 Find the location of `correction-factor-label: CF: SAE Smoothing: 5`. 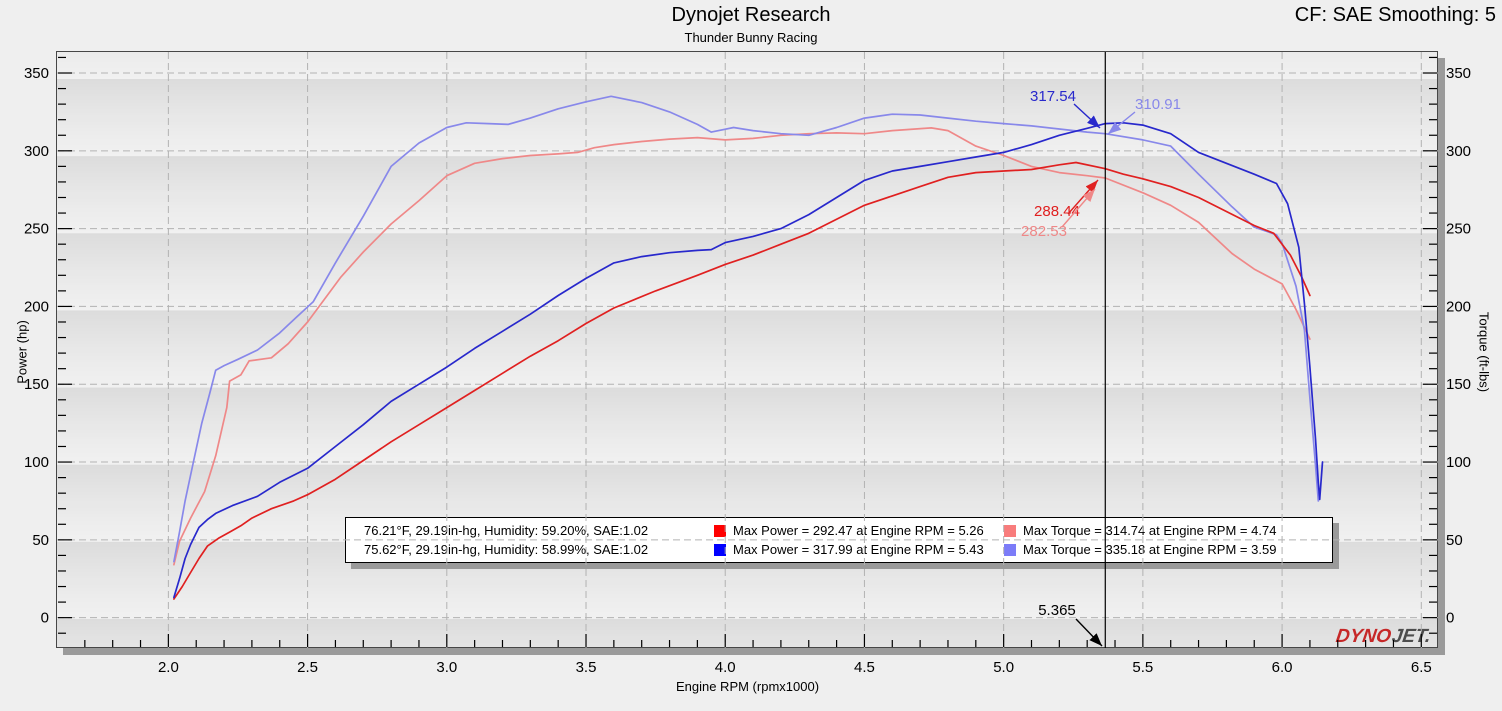

correction-factor-label: CF: SAE Smoothing: 5 is located at coordinates (1395, 15).